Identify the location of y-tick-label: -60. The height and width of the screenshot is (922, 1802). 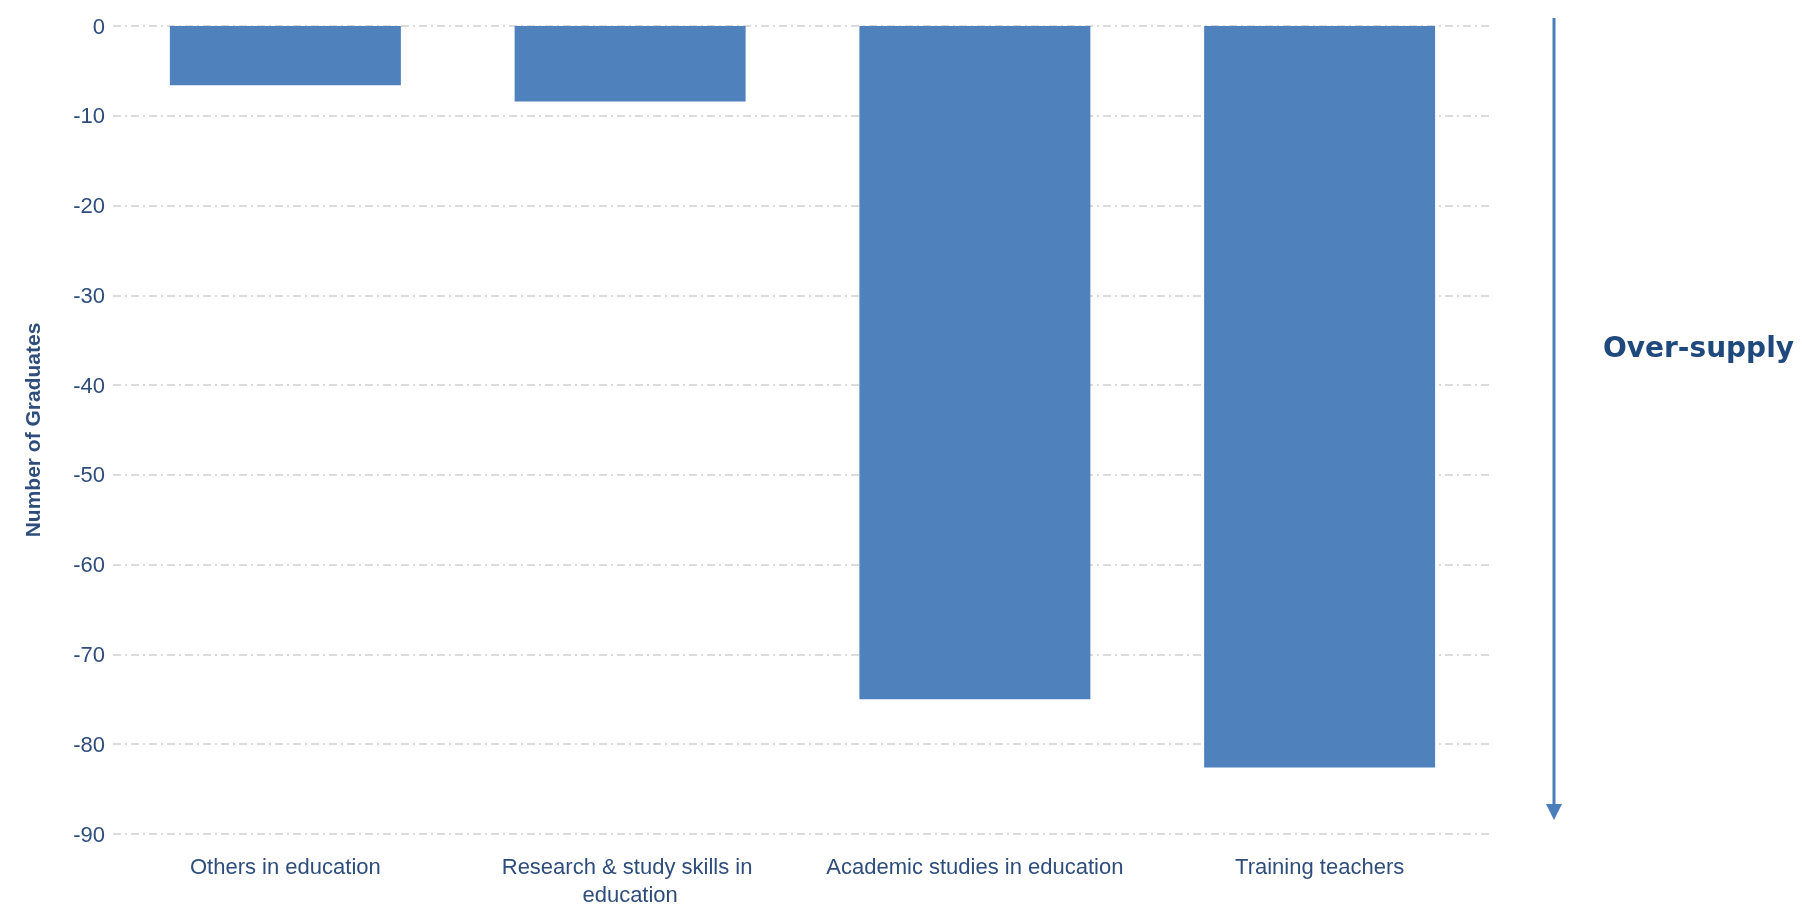
(89, 565).